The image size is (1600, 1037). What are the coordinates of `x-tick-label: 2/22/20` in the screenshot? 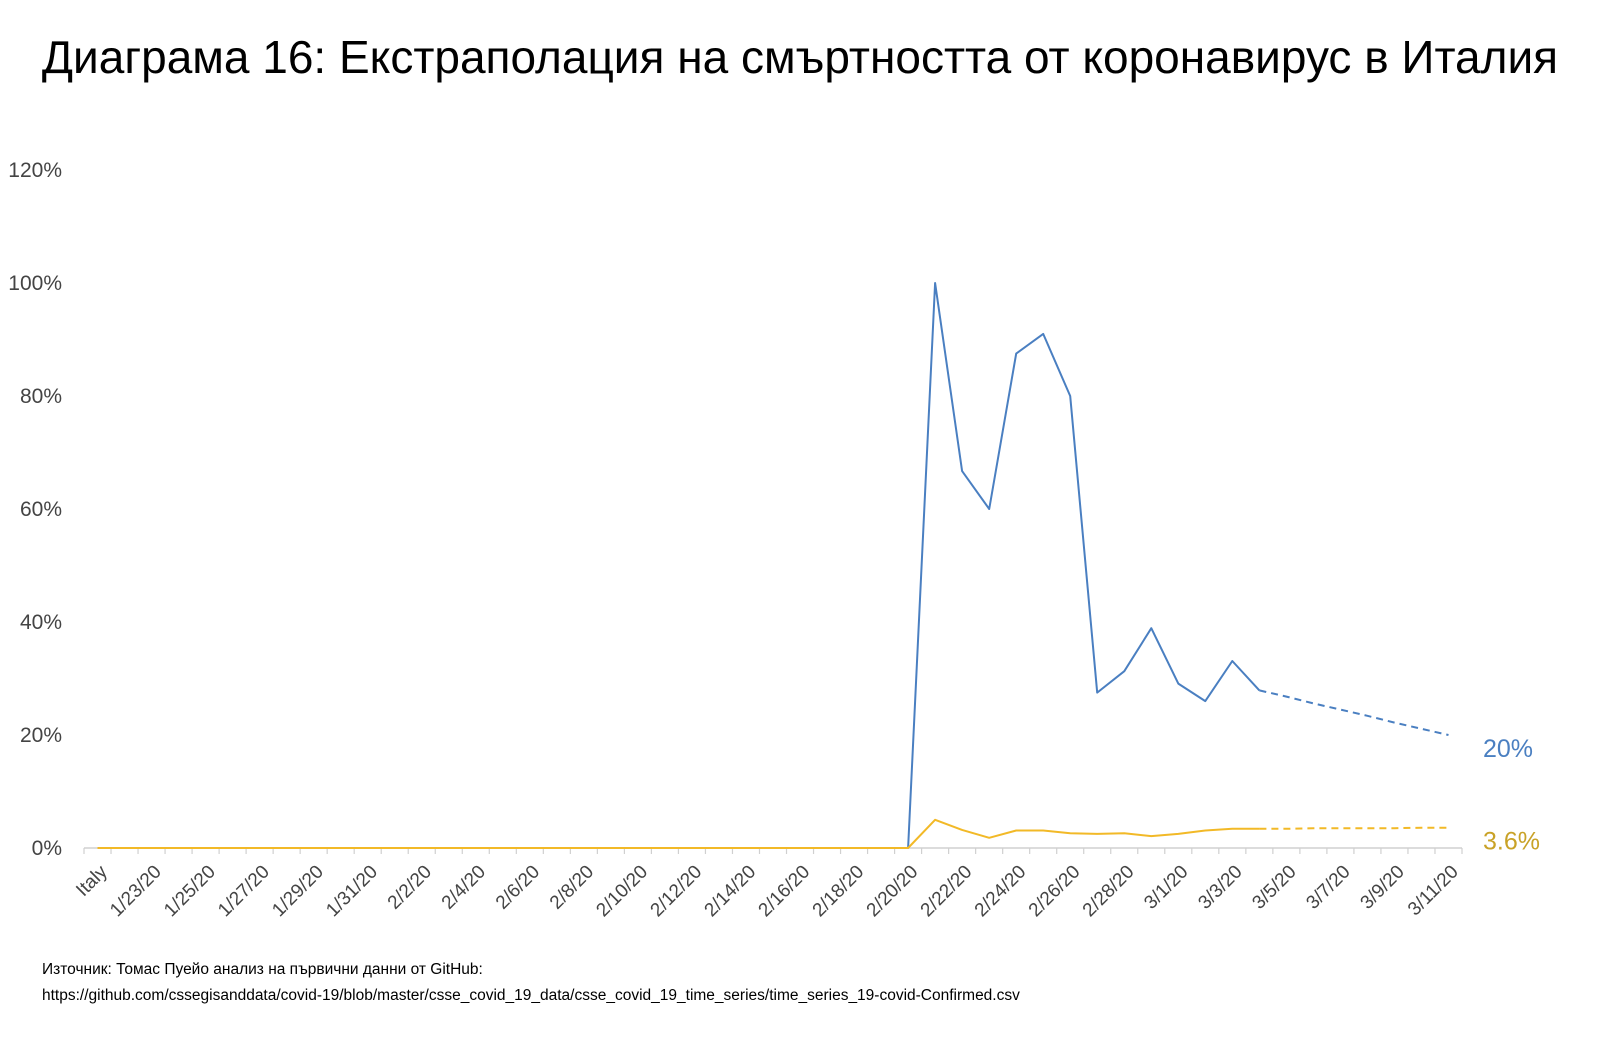 It's located at (947, 891).